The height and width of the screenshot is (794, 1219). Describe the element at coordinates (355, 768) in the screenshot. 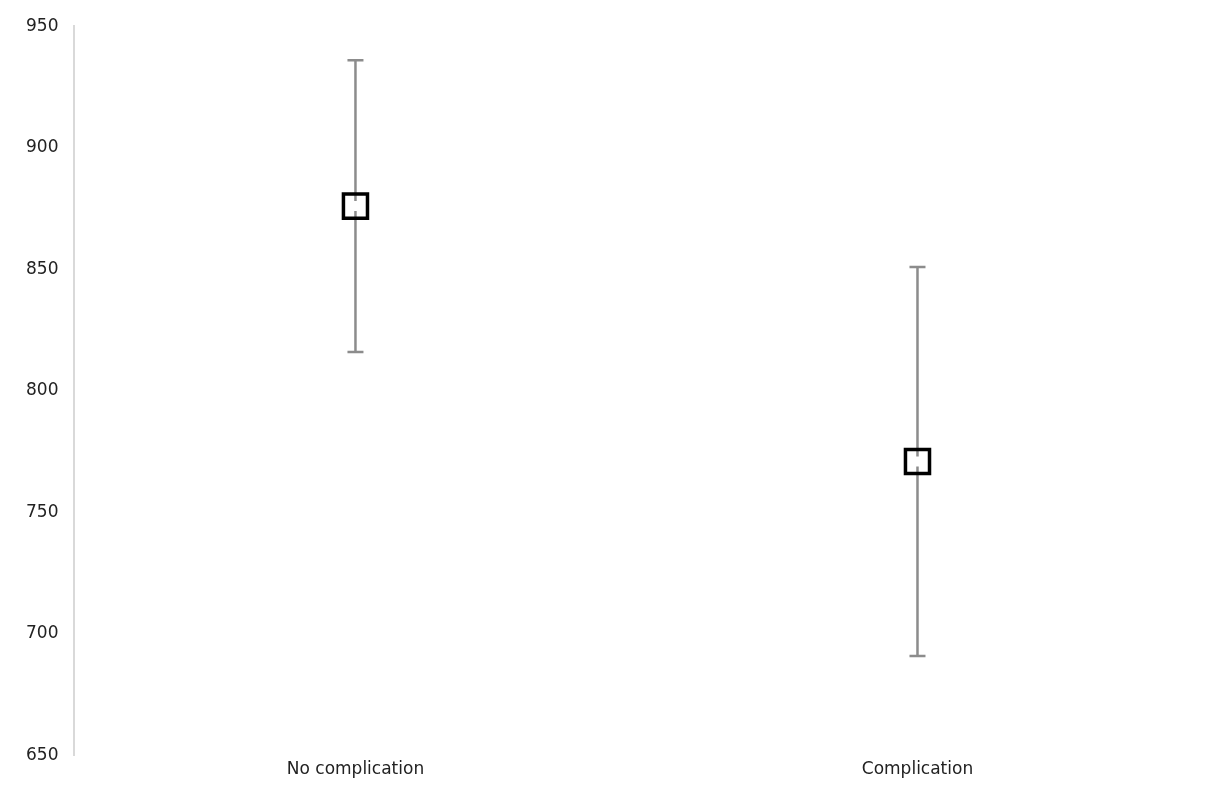

I see `x-tick-label: No complication` at that location.